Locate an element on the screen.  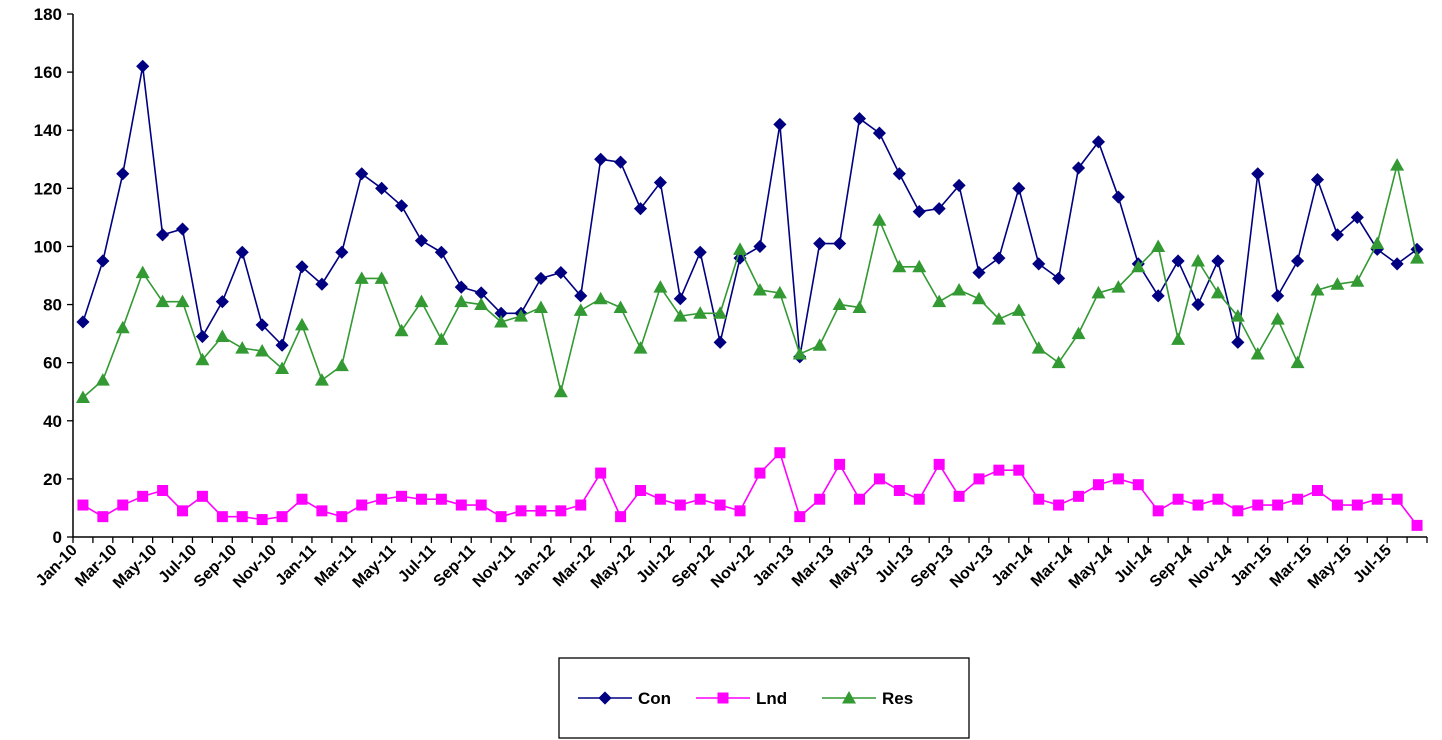
y-tick-label: 60 is located at coordinates (52, 363).